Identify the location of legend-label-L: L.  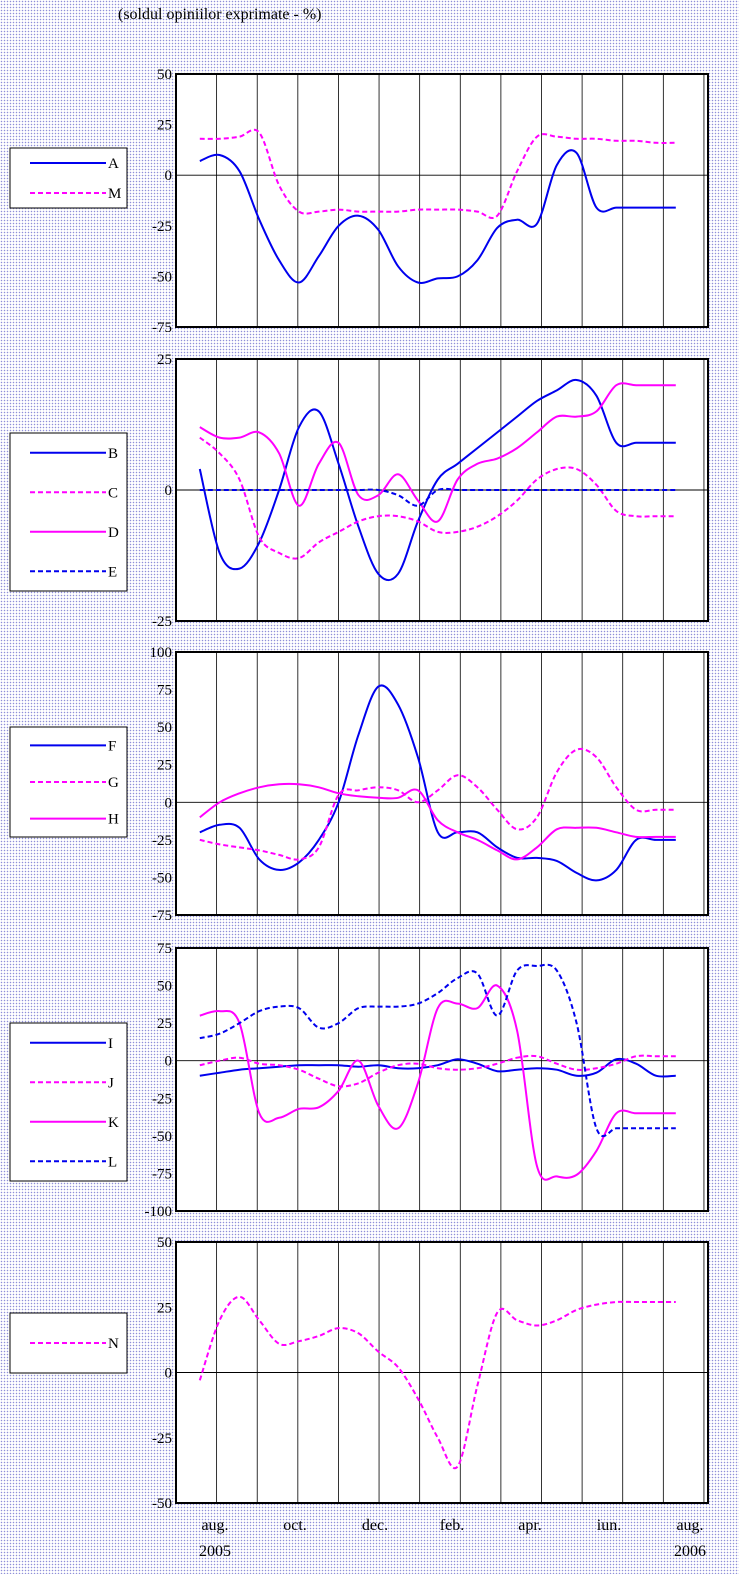
(112, 1162).